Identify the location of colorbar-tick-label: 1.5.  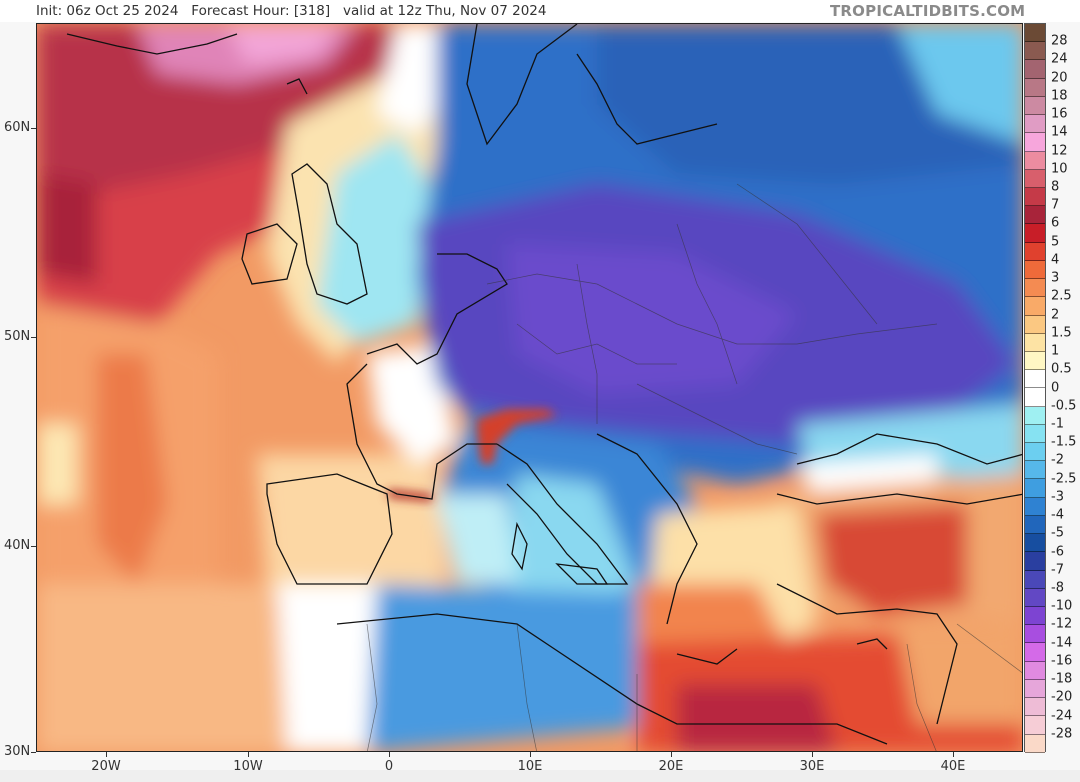
(1061, 333).